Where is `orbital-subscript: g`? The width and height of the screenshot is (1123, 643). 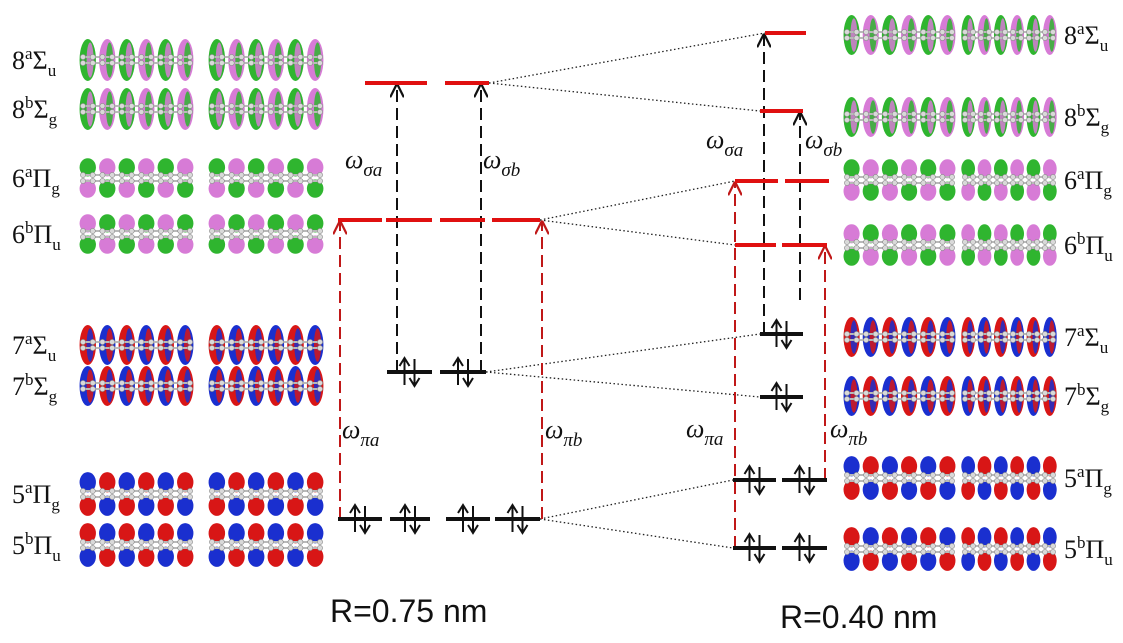
orbital-subscript: g is located at coordinates (1107, 488).